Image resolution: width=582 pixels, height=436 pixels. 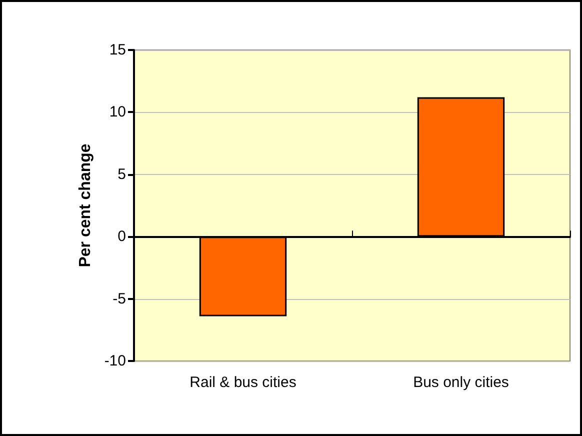 I want to click on y-tick-label: 10, so click(x=117, y=112).